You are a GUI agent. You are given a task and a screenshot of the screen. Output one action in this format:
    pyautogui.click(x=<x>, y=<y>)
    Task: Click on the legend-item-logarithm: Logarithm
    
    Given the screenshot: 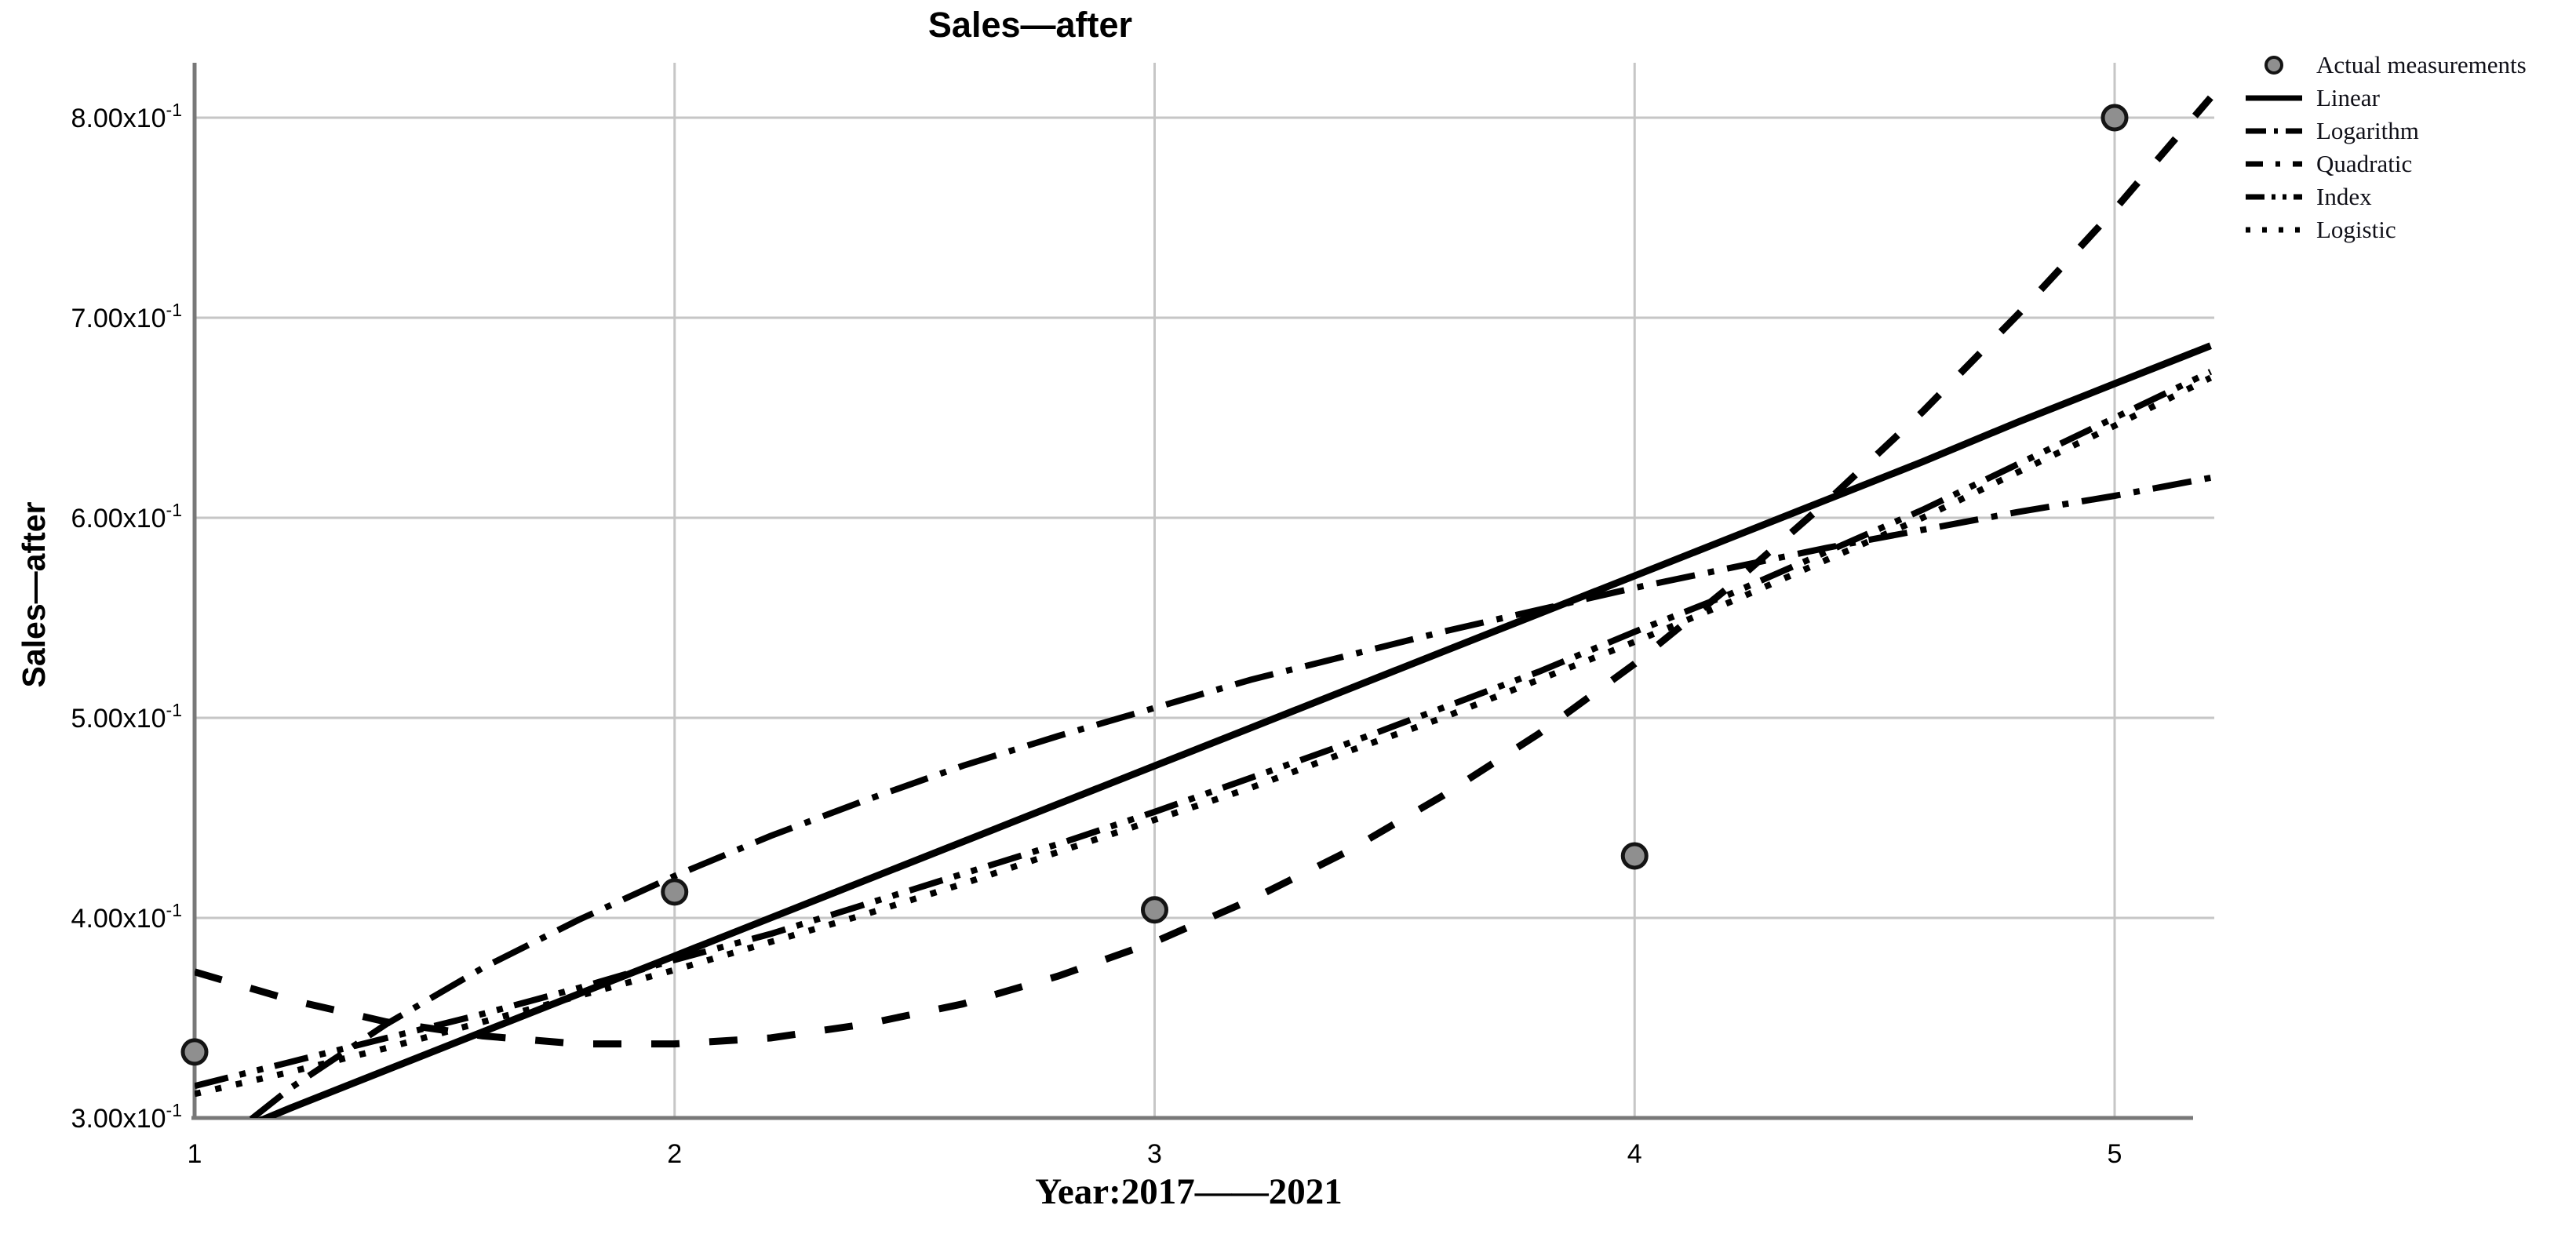 What is the action you would take?
    pyautogui.click(x=2385, y=131)
    